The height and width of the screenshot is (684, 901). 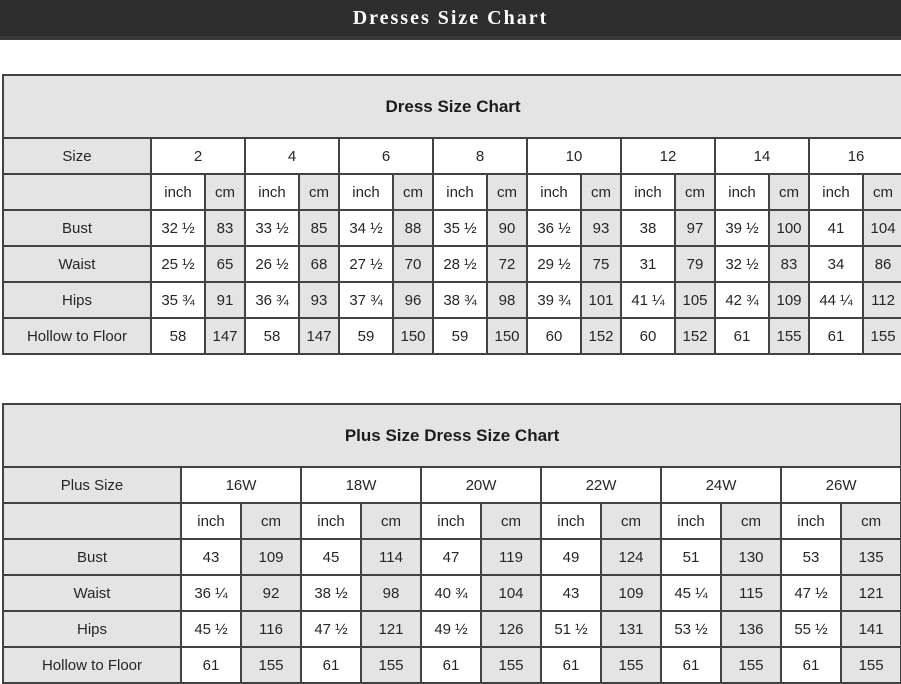 I want to click on table-title: Dress Size Chart, so click(x=451, y=106).